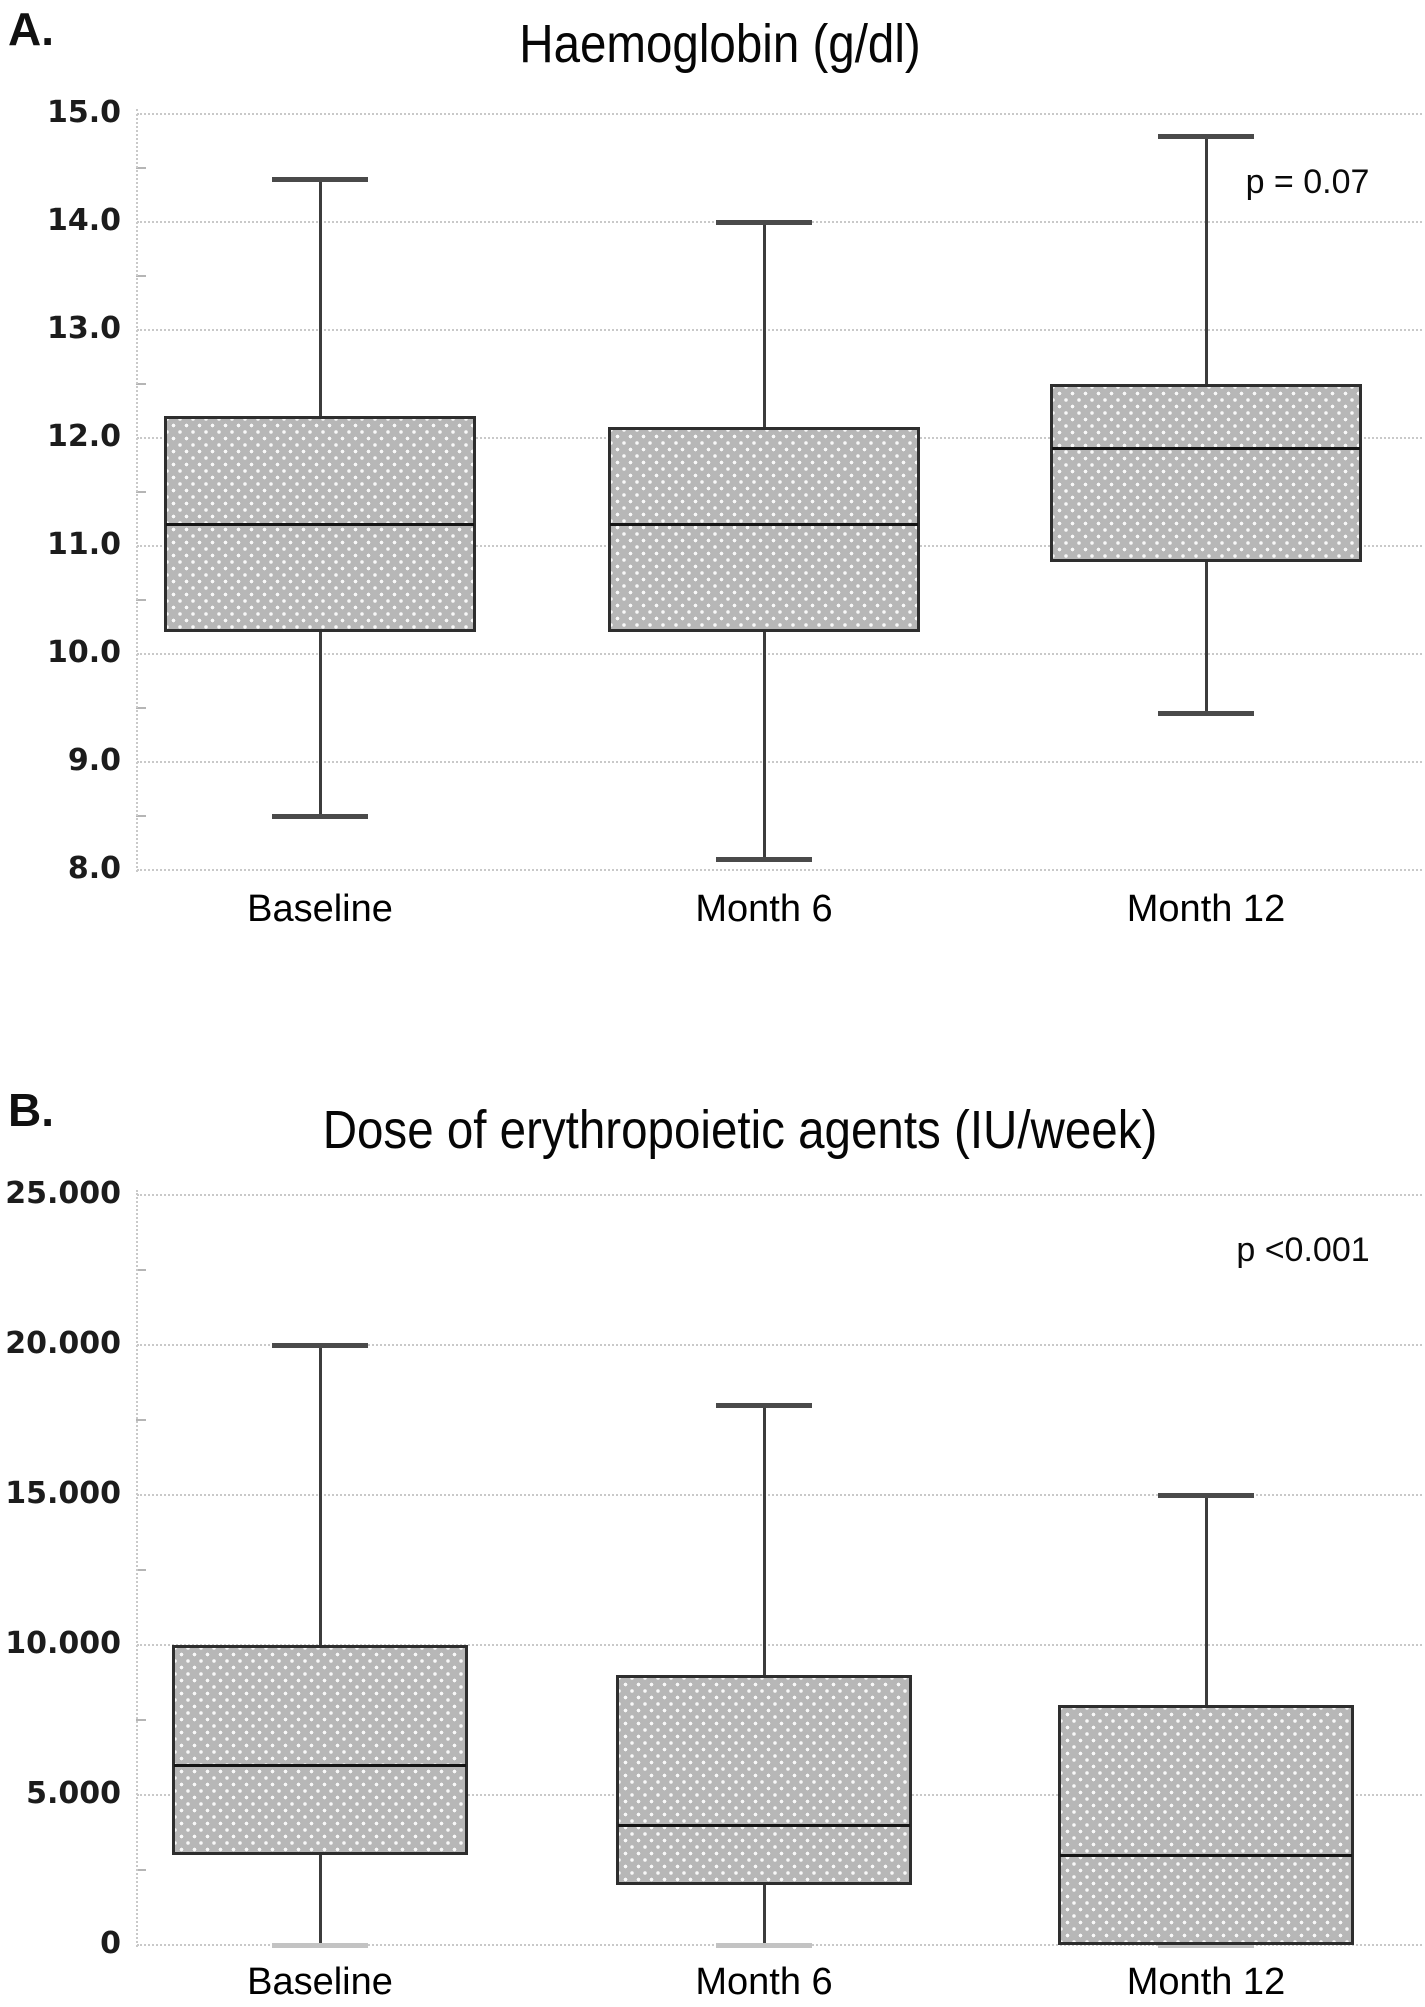 The height and width of the screenshot is (2007, 1425). What do you see at coordinates (740, 1130) in the screenshot?
I see `panel-b-title: Dose of erythropoietic agents (IU/week)` at bounding box center [740, 1130].